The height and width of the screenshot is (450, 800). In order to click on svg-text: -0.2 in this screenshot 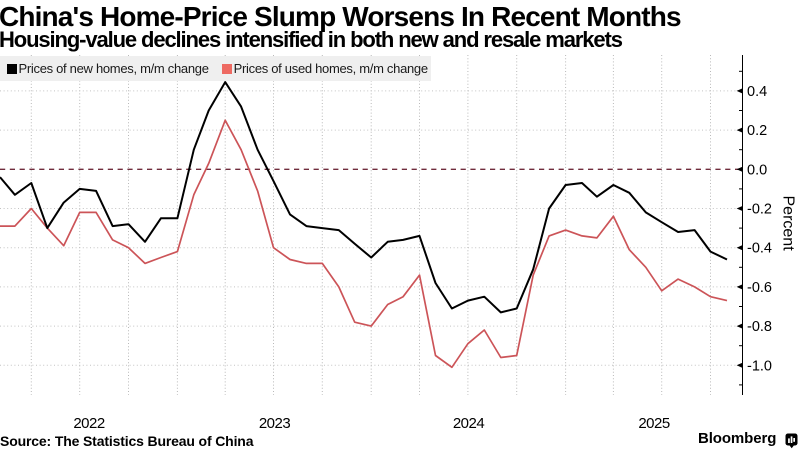, I will do `click(759, 210)`.